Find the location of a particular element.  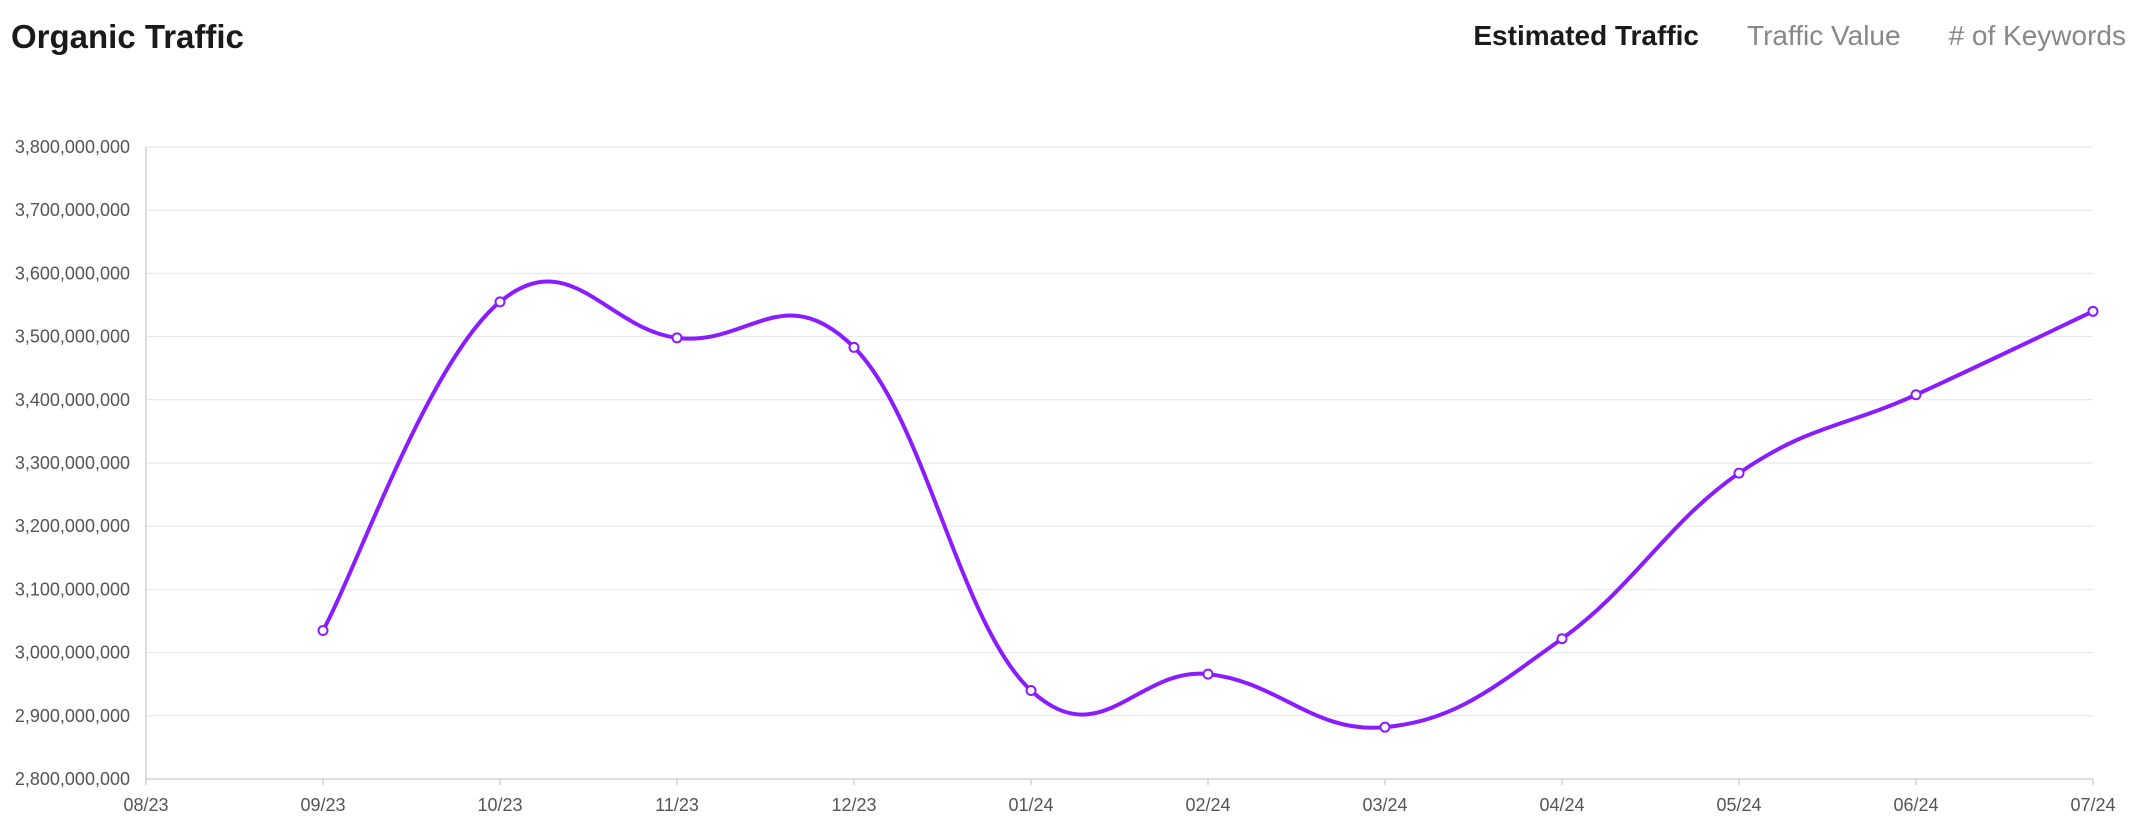

y-tick-label: 3,500,000,000 is located at coordinates (72, 337).